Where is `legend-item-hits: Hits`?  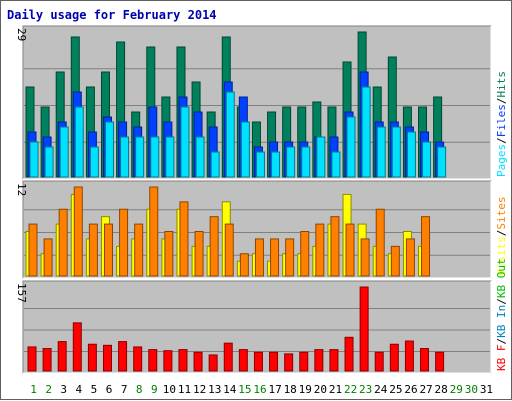
legend-item-hits: Hits is located at coordinates (501, 84).